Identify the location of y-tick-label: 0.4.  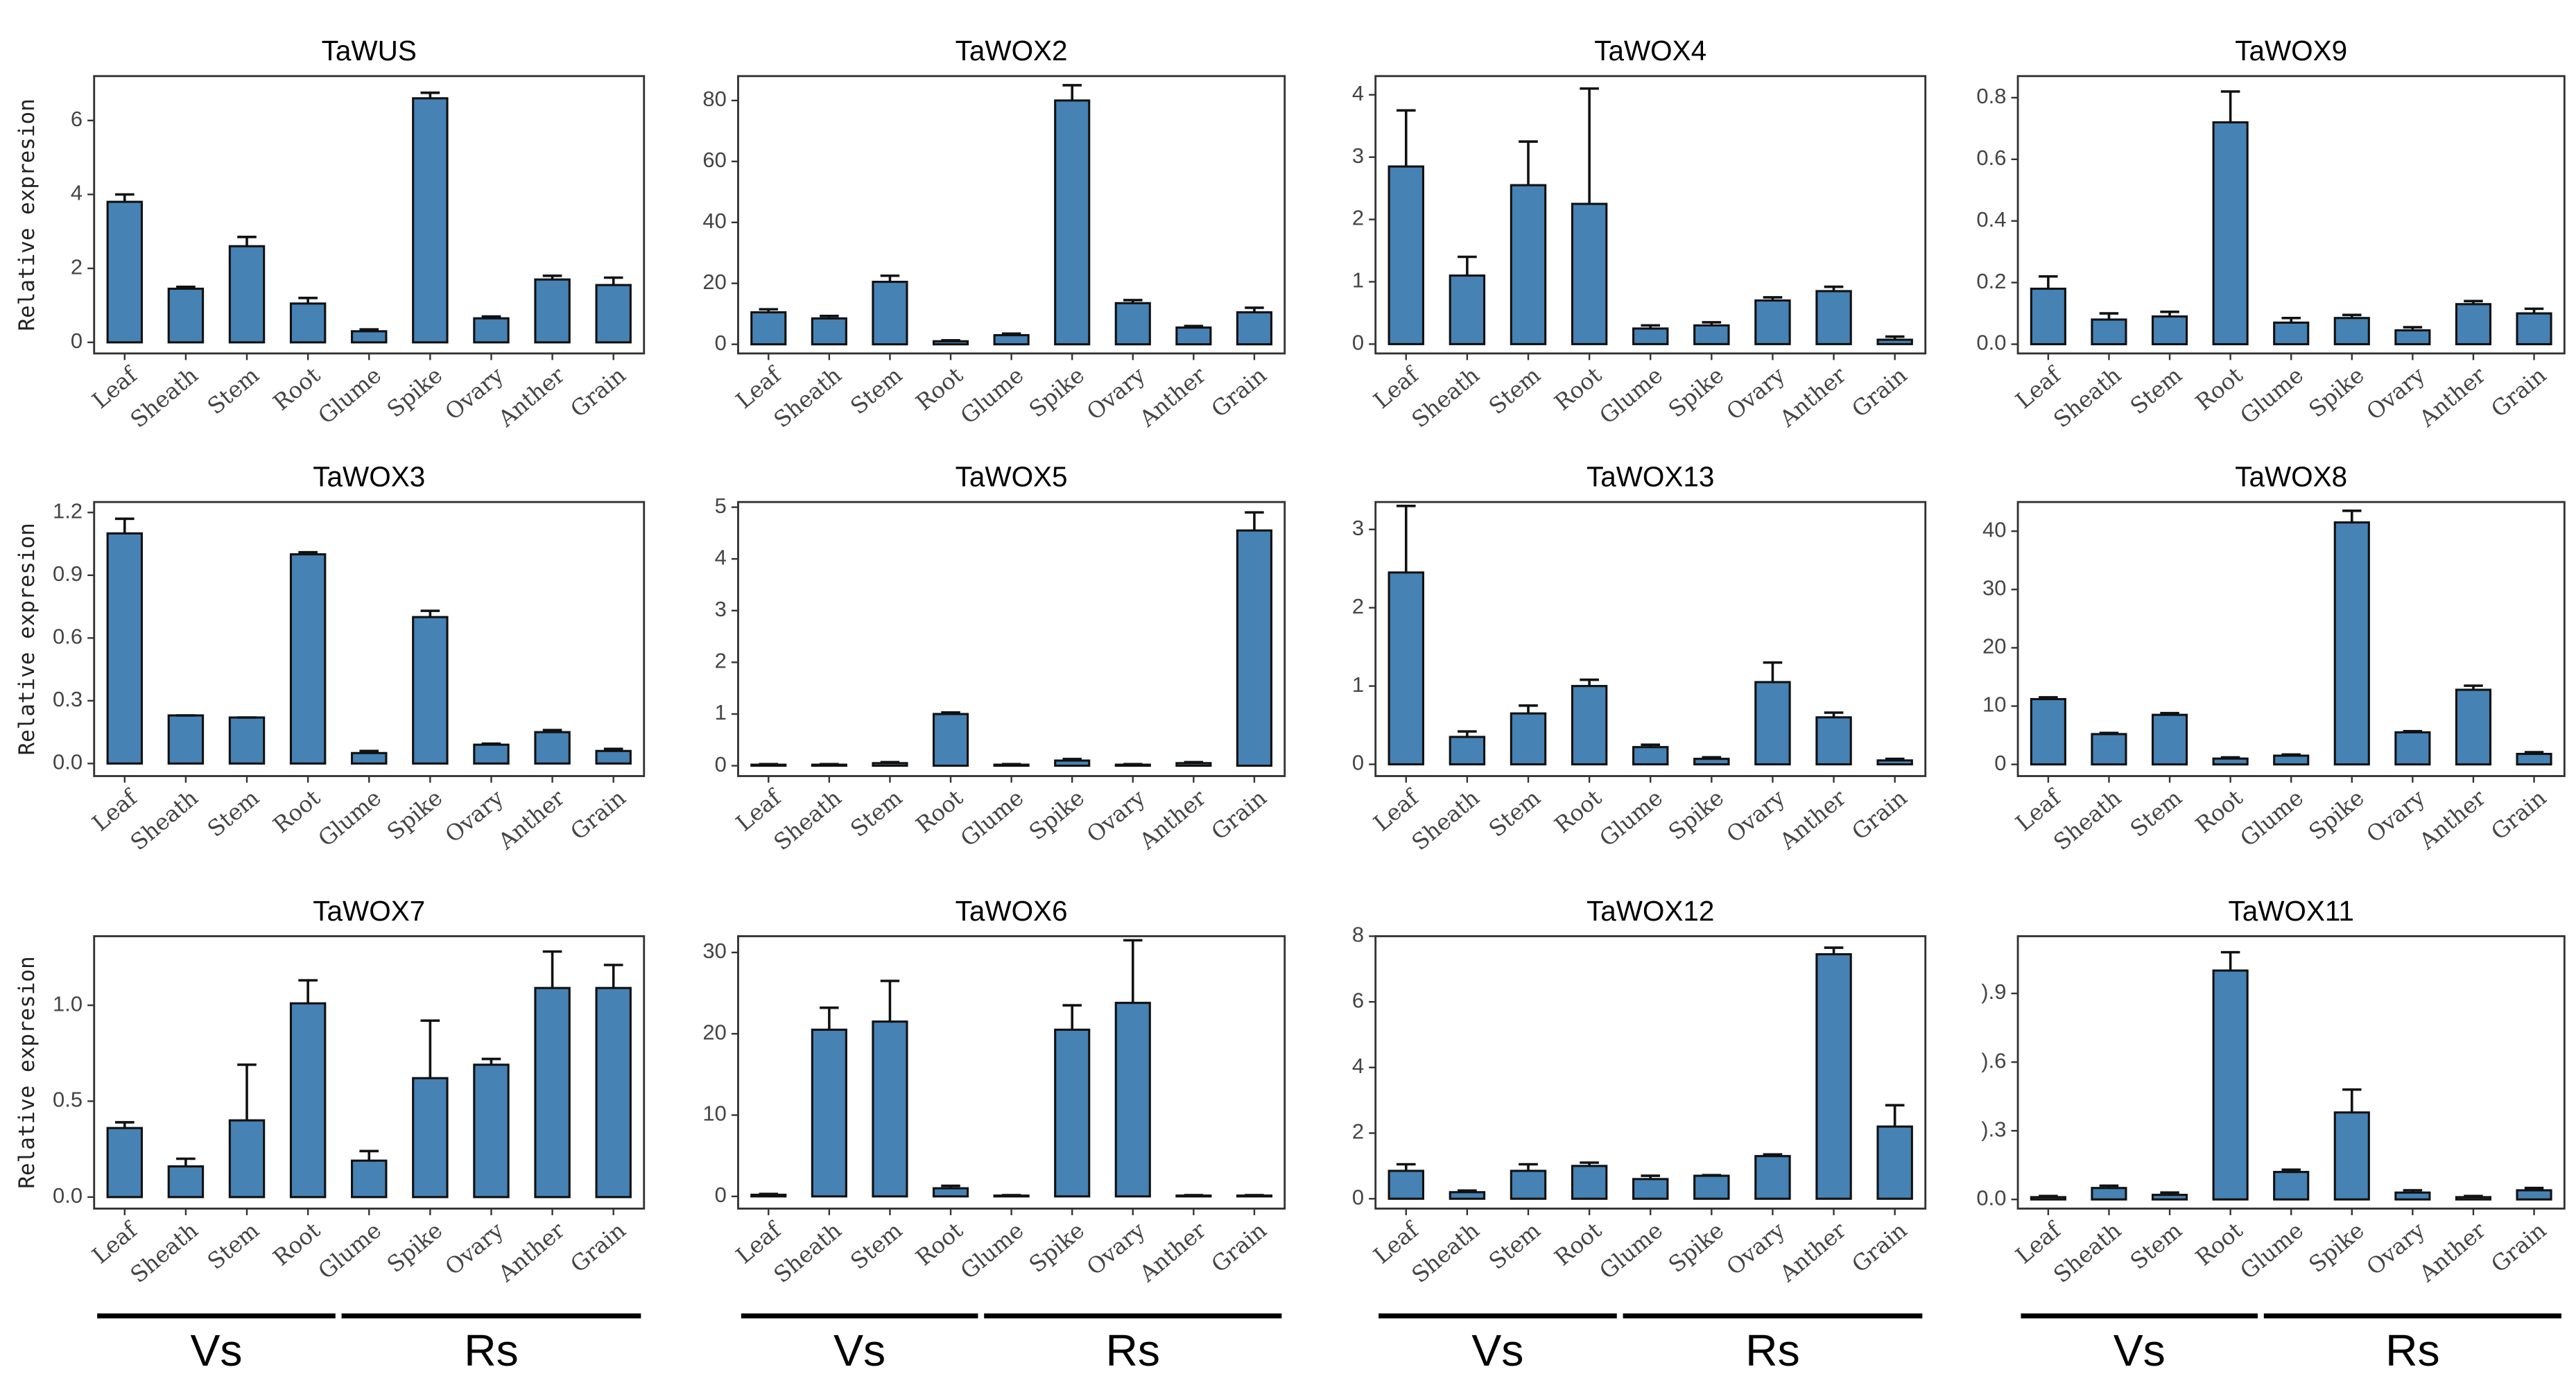
(1991, 219).